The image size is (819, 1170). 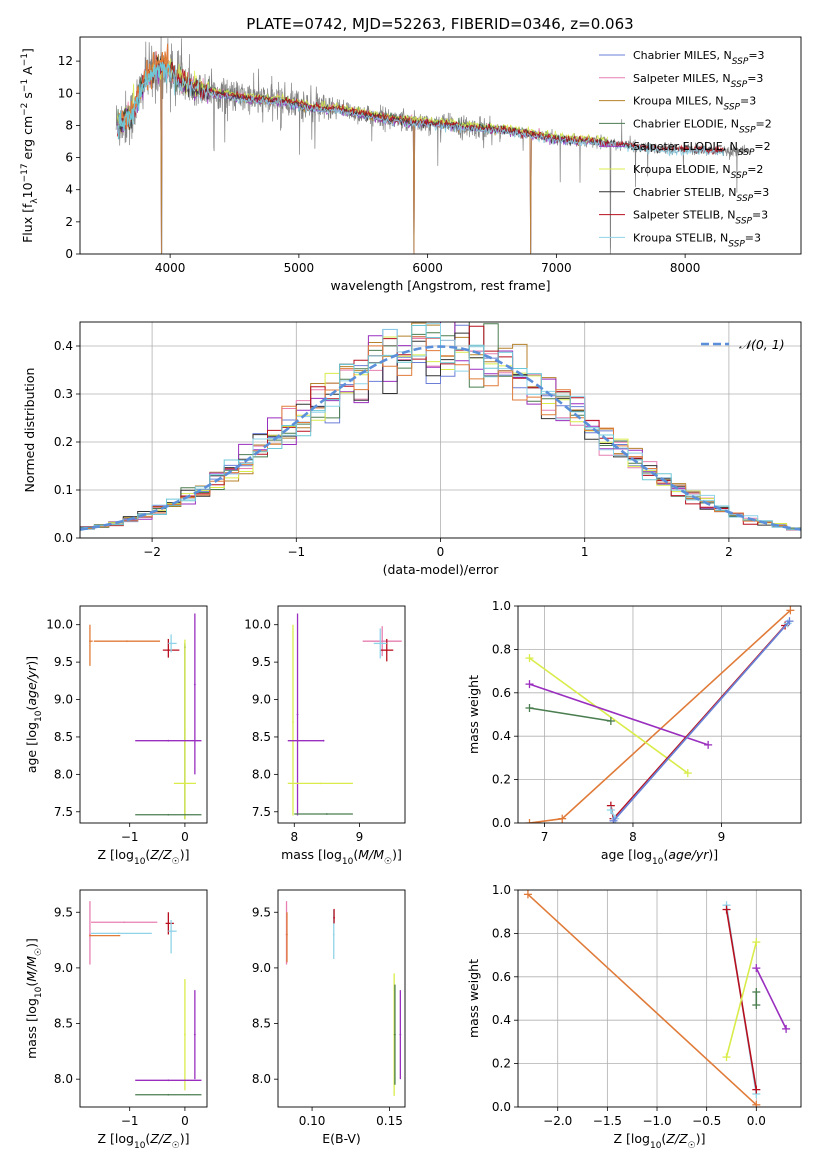 I want to click on x-tick-label: −2, so click(x=152, y=552).